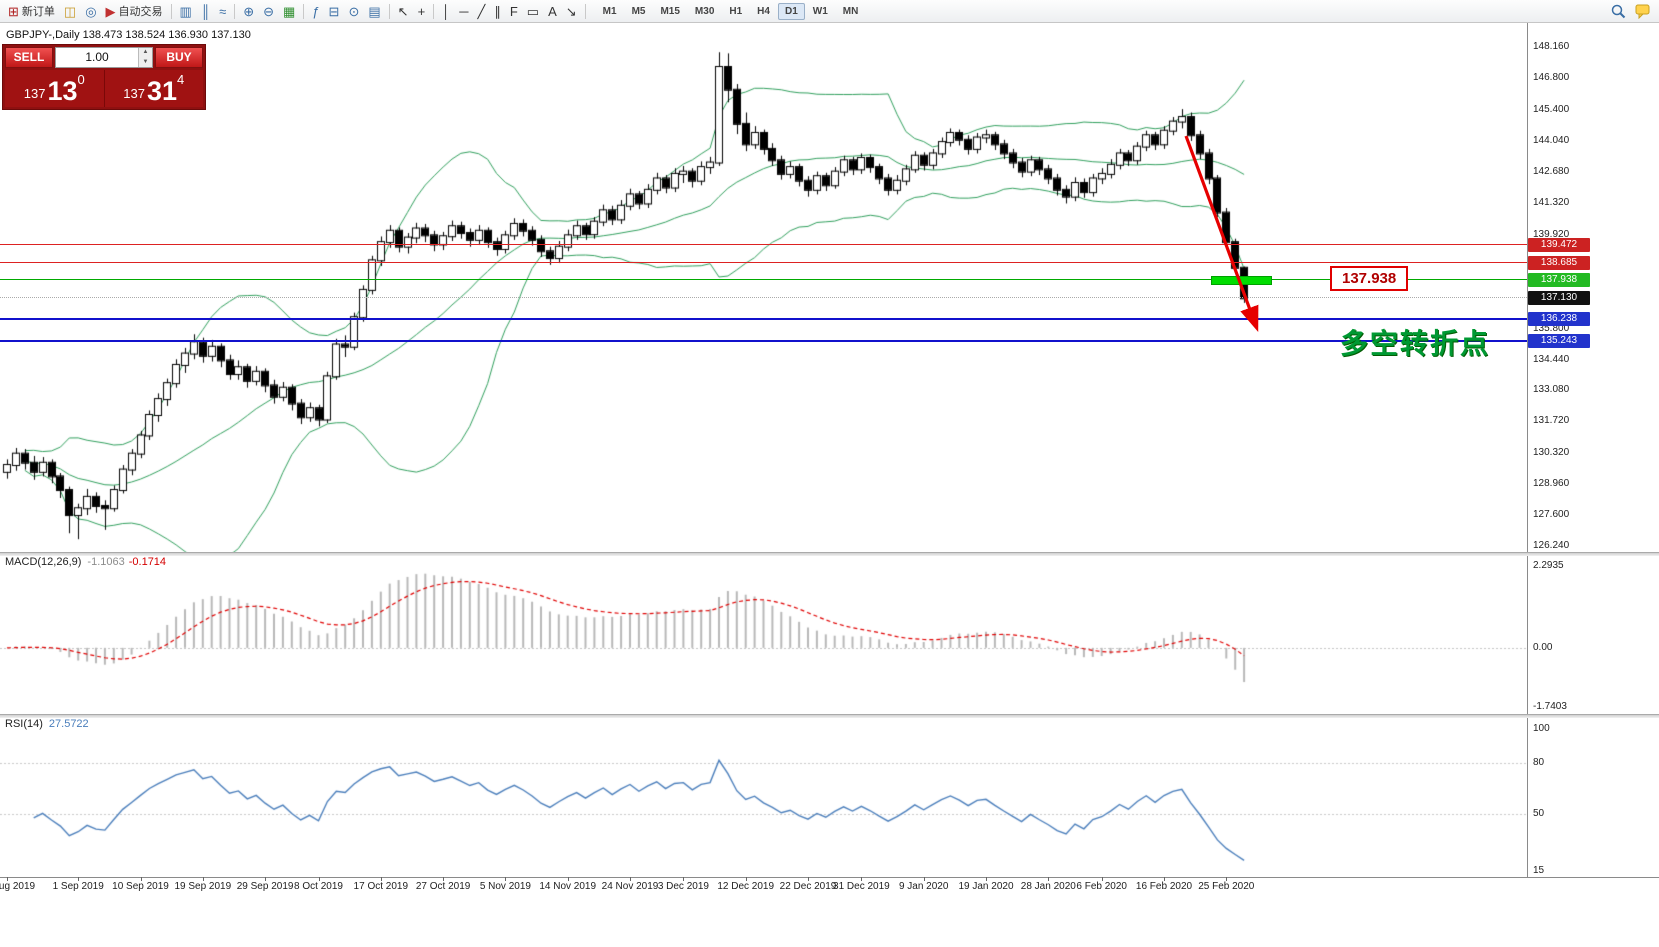 This screenshot has width=1659, height=947. I want to click on date-axis-label: 24 Nov 2019, so click(630, 886).